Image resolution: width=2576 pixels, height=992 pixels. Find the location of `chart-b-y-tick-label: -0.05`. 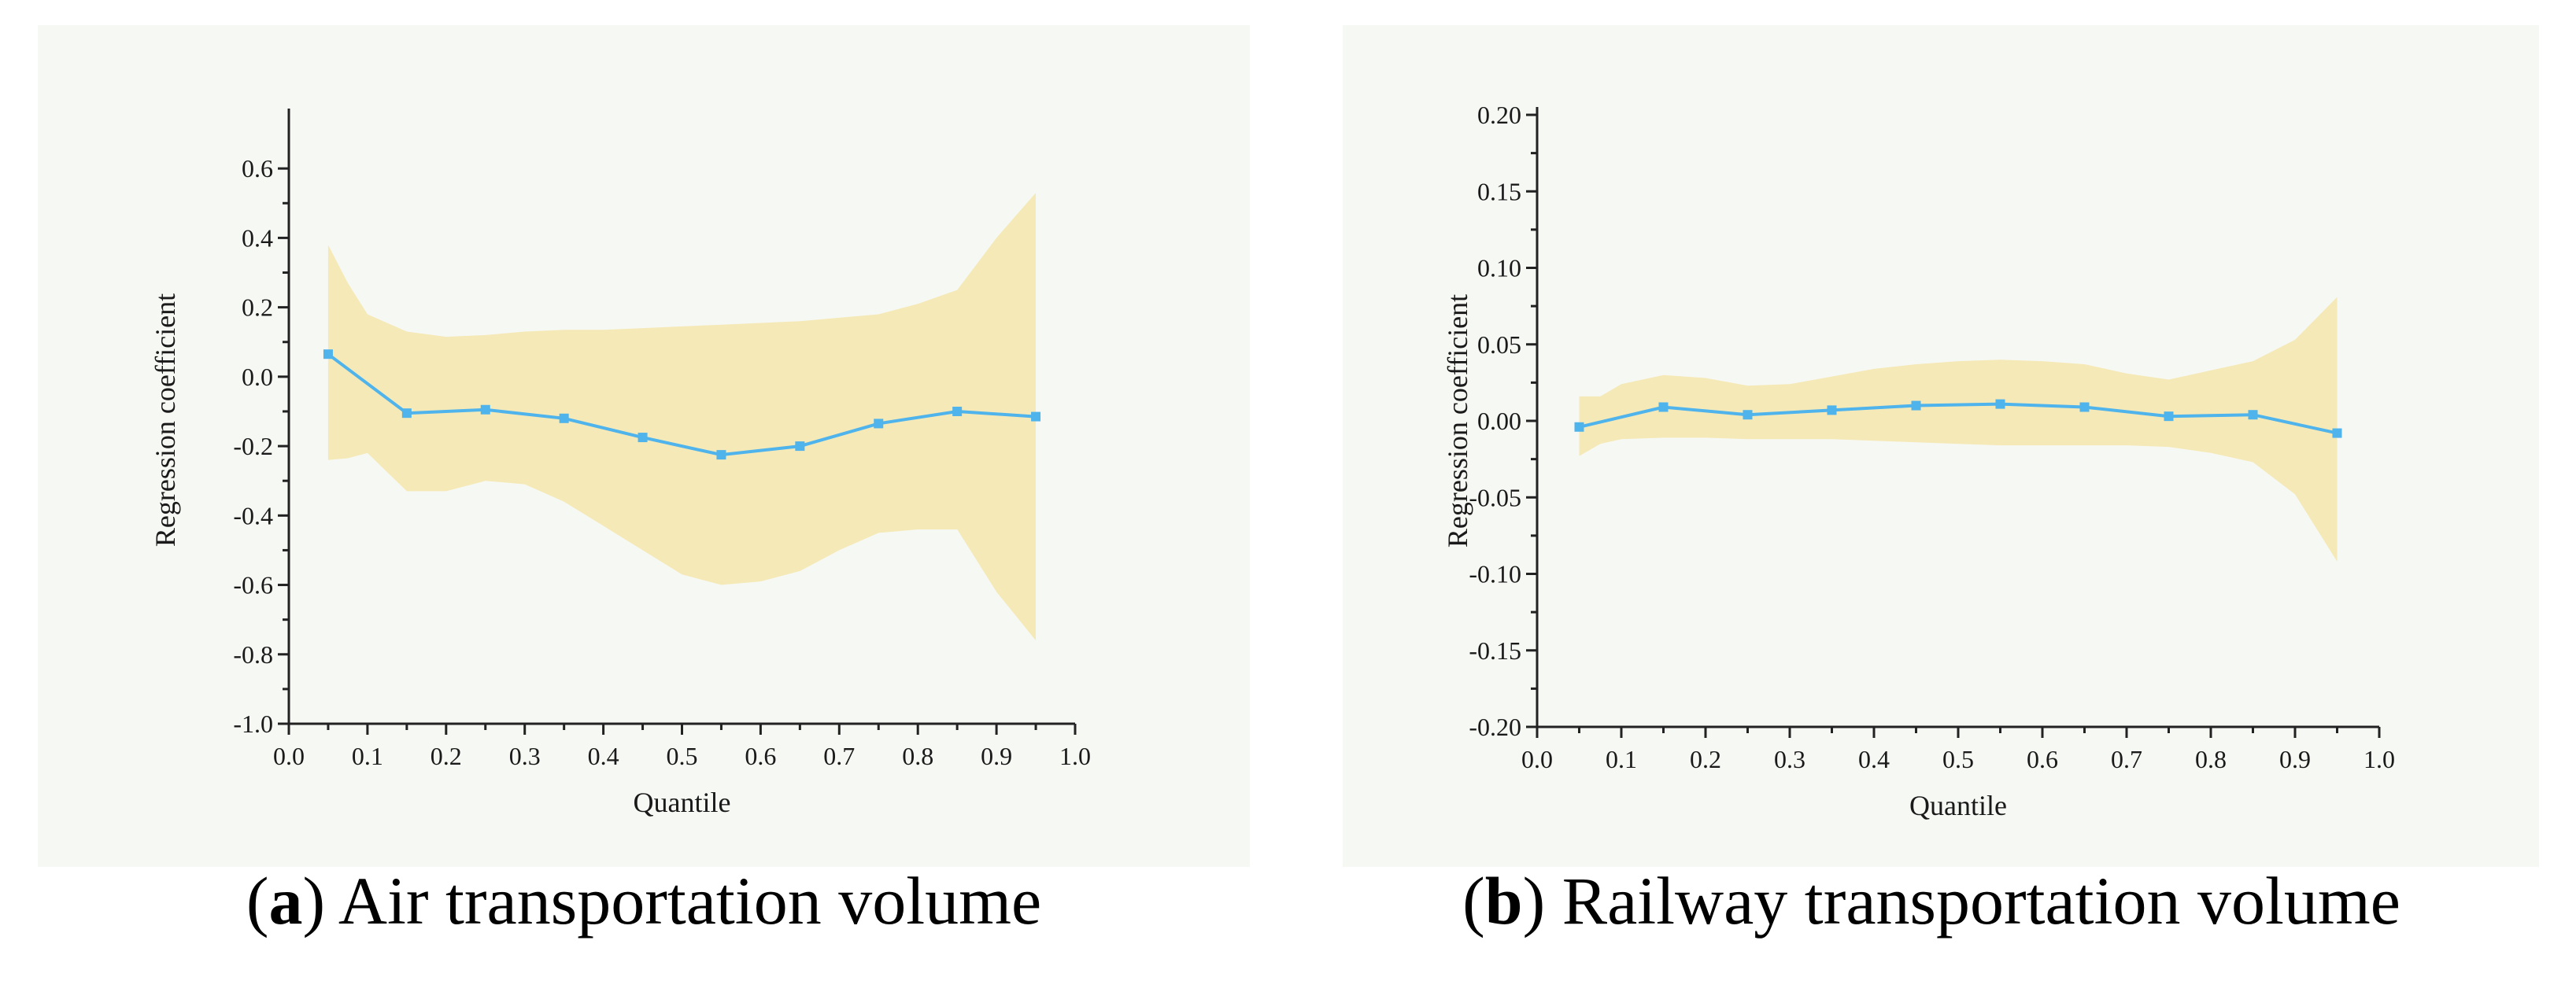

chart-b-y-tick-label: -0.05 is located at coordinates (1495, 497).